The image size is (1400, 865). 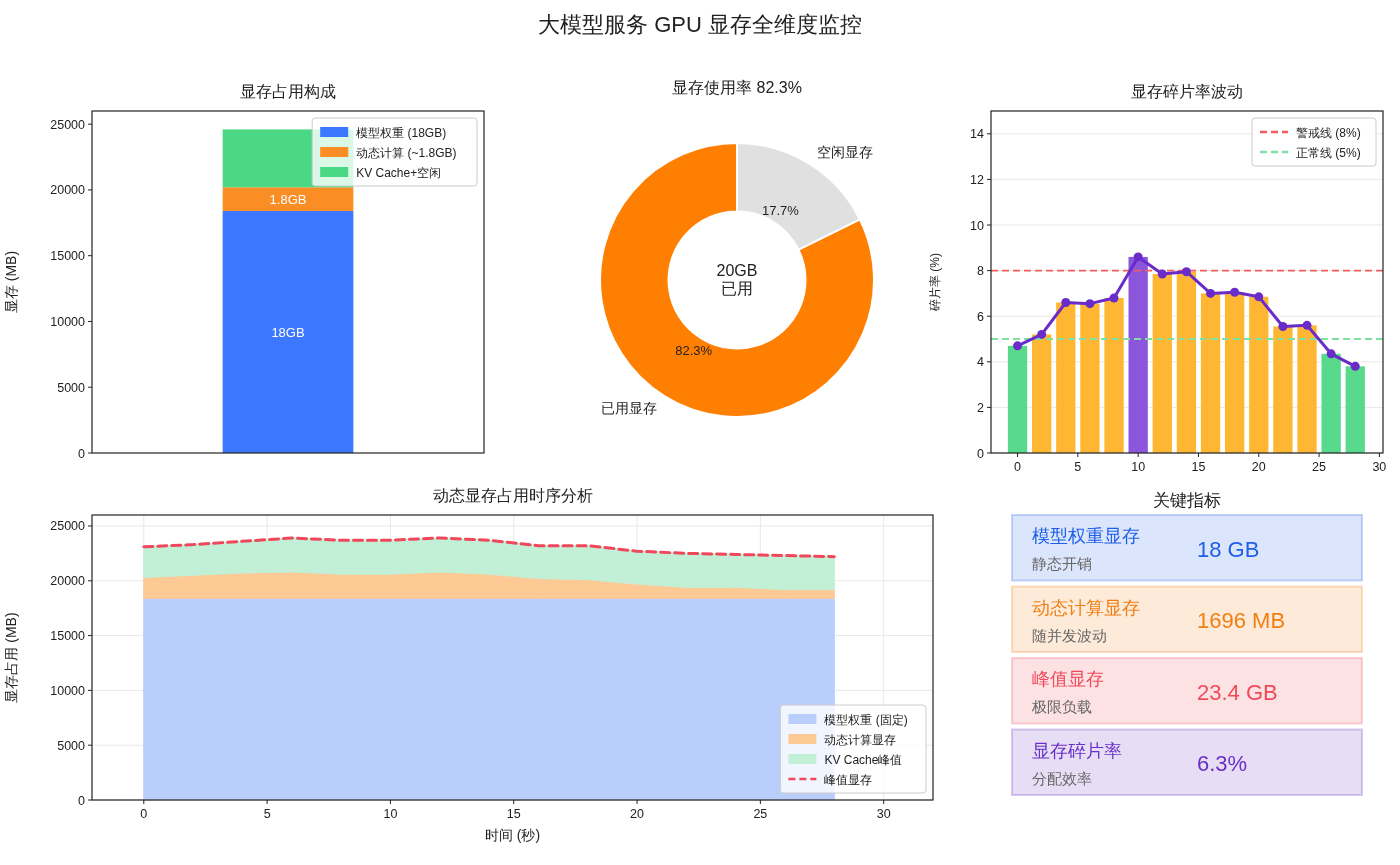 I want to click on text: 静态开销, so click(x=1062, y=563).